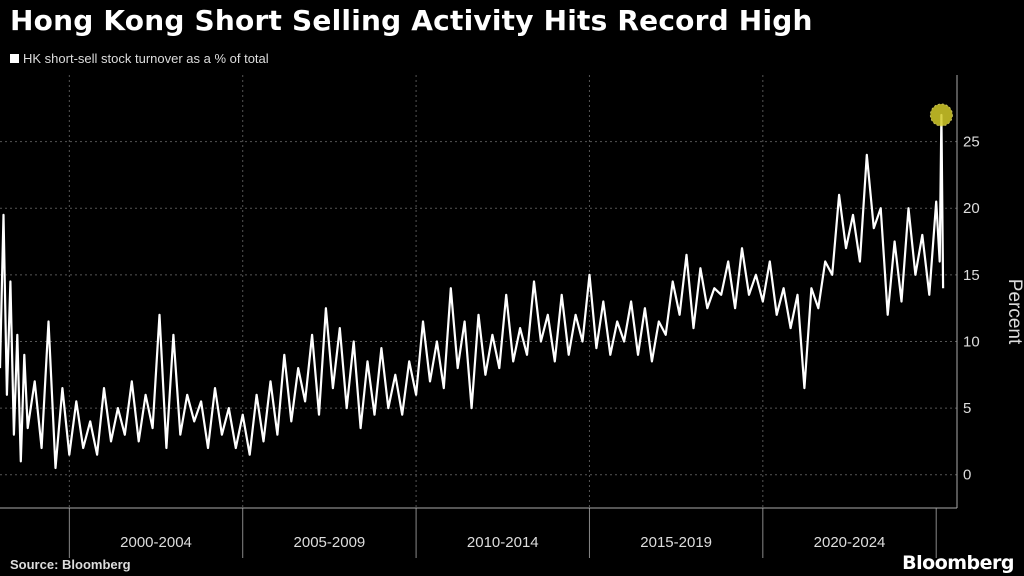  I want to click on y-tick-label: 15, so click(971, 275).